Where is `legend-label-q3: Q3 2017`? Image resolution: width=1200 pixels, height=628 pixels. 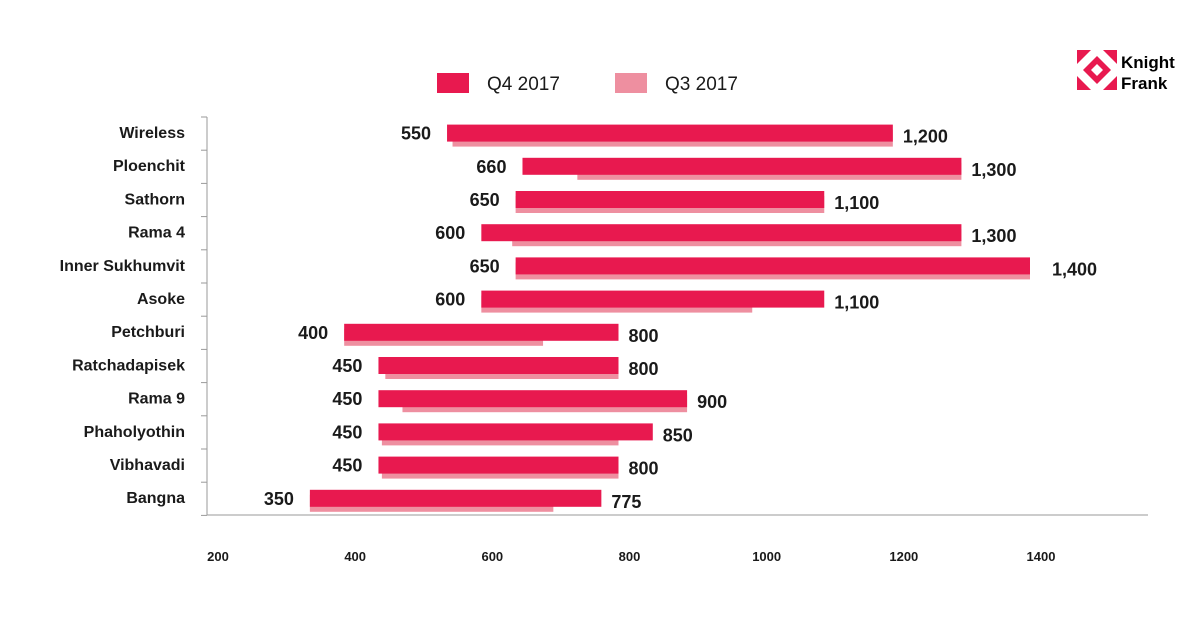 legend-label-q3: Q3 2017 is located at coordinates (701, 84).